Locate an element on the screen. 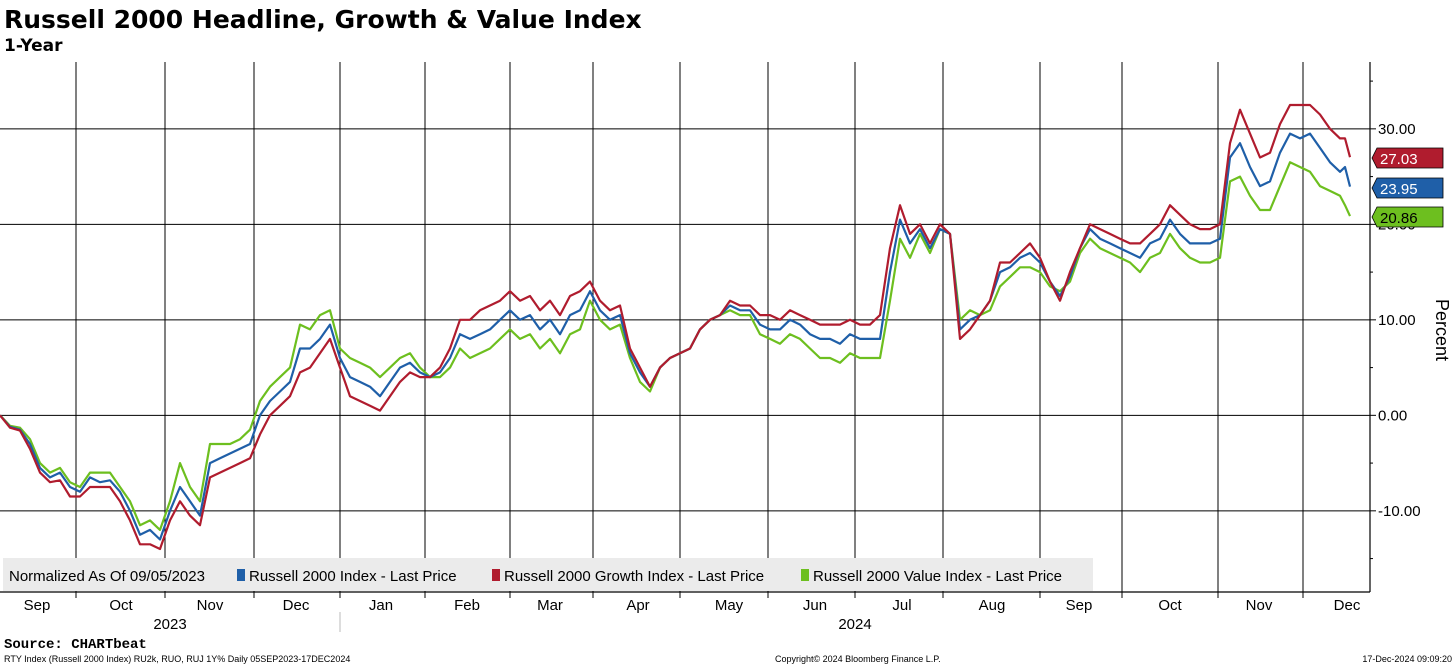 This screenshot has width=1456, height=666. legend-normalized-label: Normalized As Of 09/05/2023 is located at coordinates (107, 576).